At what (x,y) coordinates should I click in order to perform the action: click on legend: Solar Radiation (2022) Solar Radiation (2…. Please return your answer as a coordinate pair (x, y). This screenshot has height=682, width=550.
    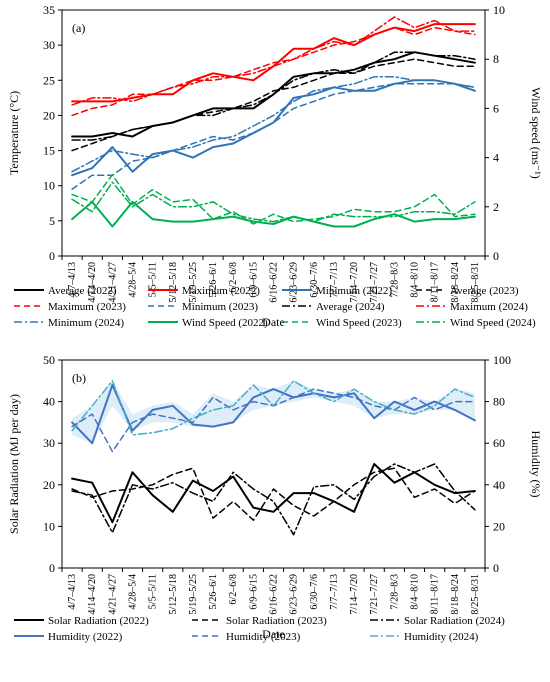
    Looking at the image, I should click on (259, 629).